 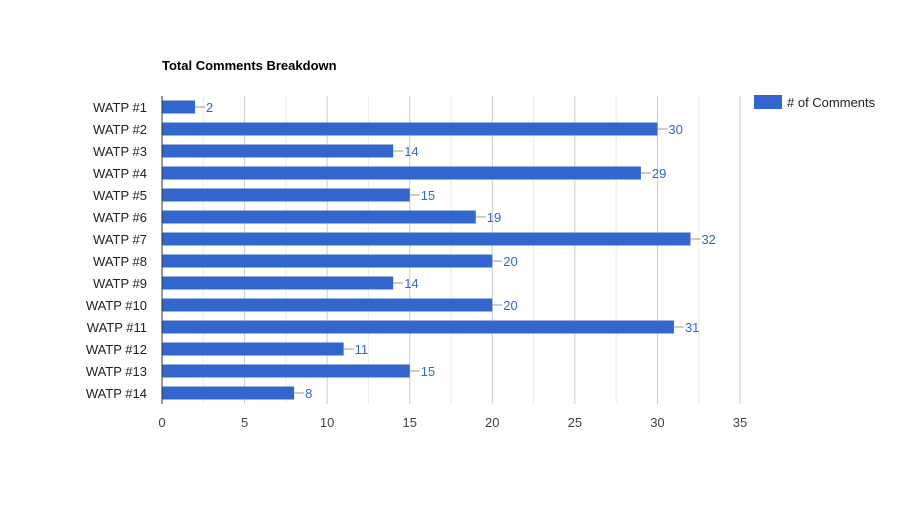 I want to click on data-label: 11, so click(x=362, y=349).